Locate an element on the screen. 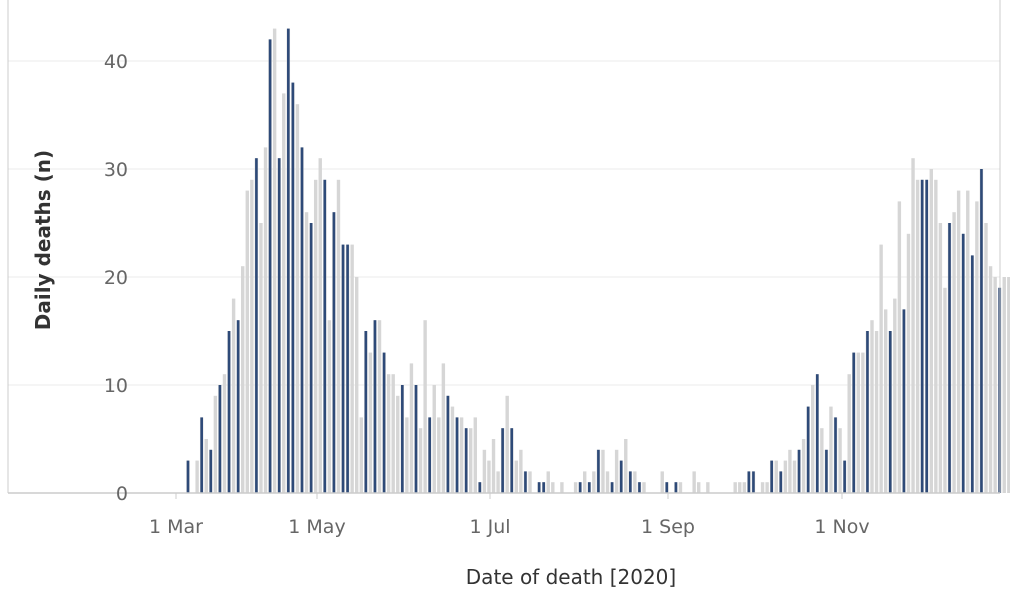  y-tick-label: 10 is located at coordinates (116, 386).